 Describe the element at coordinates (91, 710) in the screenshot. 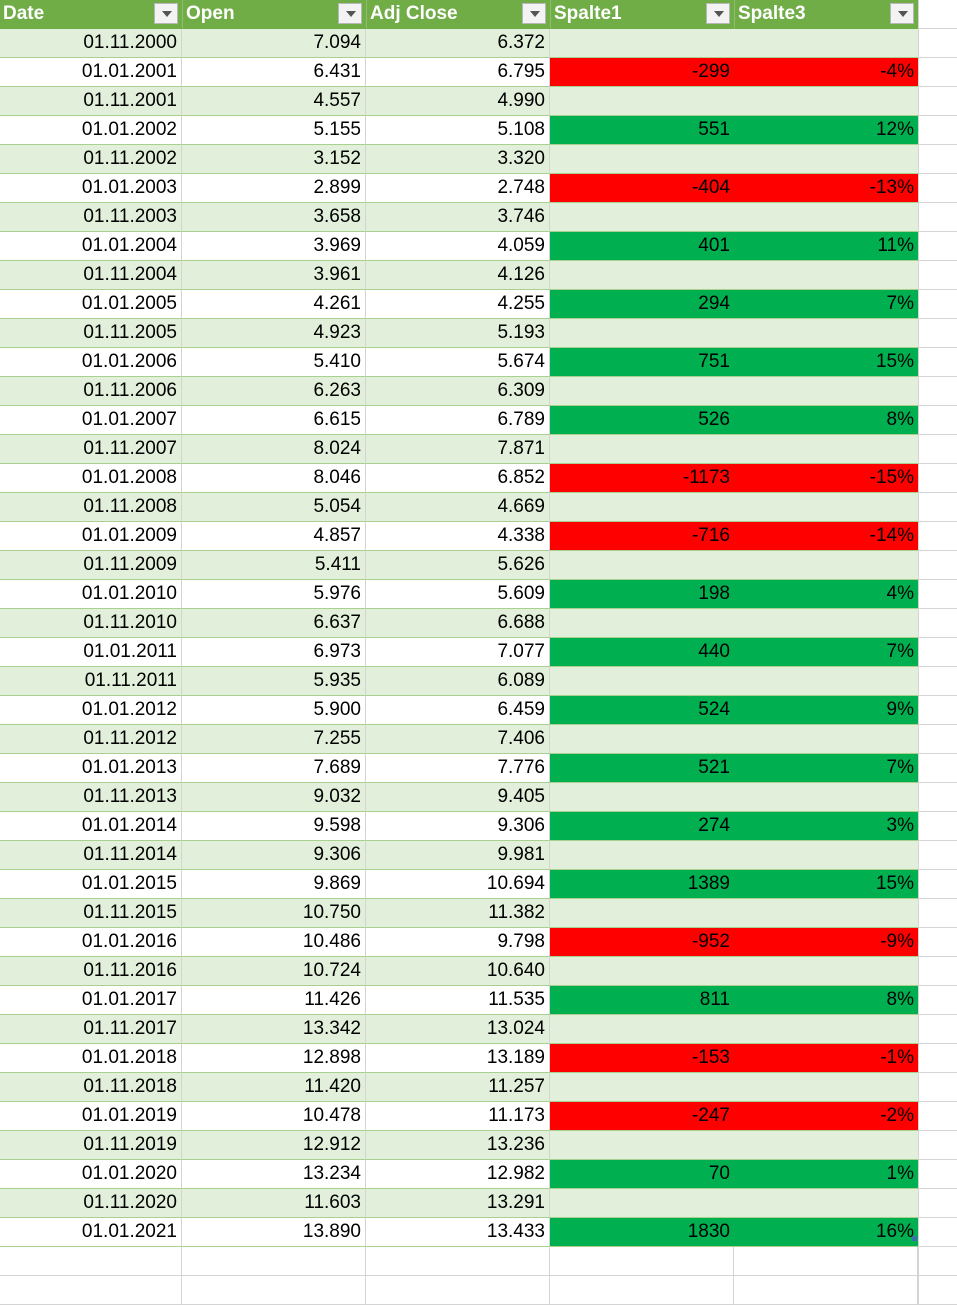

I see `table-cell-date: 01.01.2012` at that location.